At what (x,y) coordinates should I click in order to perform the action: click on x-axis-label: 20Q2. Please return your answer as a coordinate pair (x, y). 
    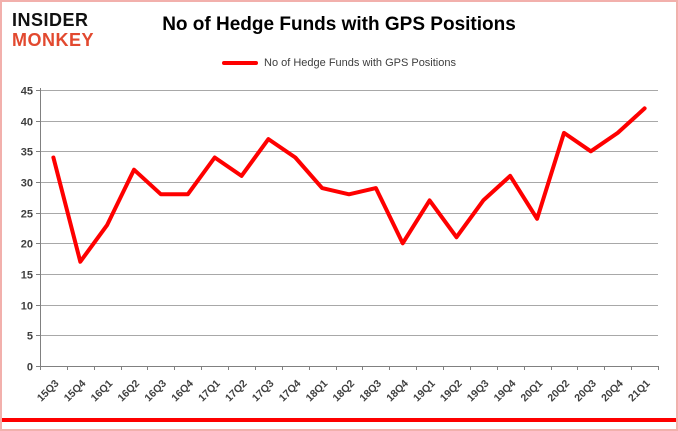
    Looking at the image, I should click on (558, 391).